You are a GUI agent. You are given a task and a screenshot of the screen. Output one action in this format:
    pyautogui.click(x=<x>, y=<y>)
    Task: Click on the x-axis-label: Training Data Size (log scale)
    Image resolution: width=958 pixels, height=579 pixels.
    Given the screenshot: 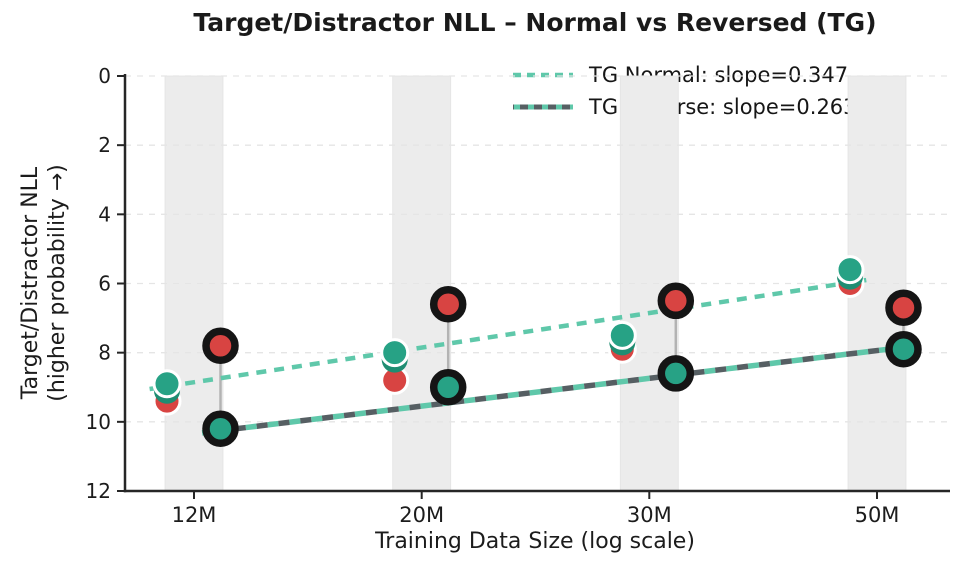 What is the action you would take?
    pyautogui.click(x=535, y=541)
    